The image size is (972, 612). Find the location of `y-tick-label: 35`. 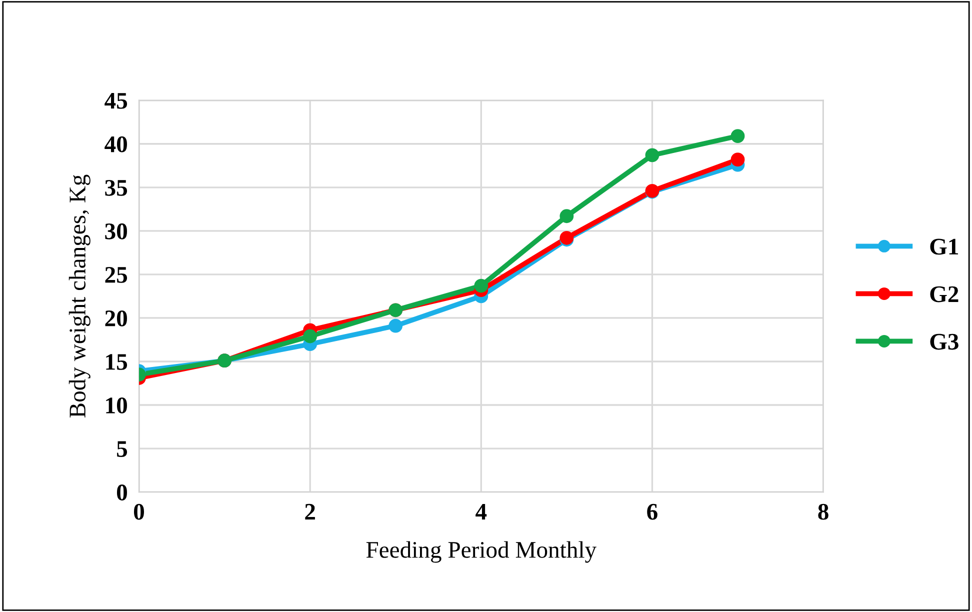

y-tick-label: 35 is located at coordinates (116, 188).